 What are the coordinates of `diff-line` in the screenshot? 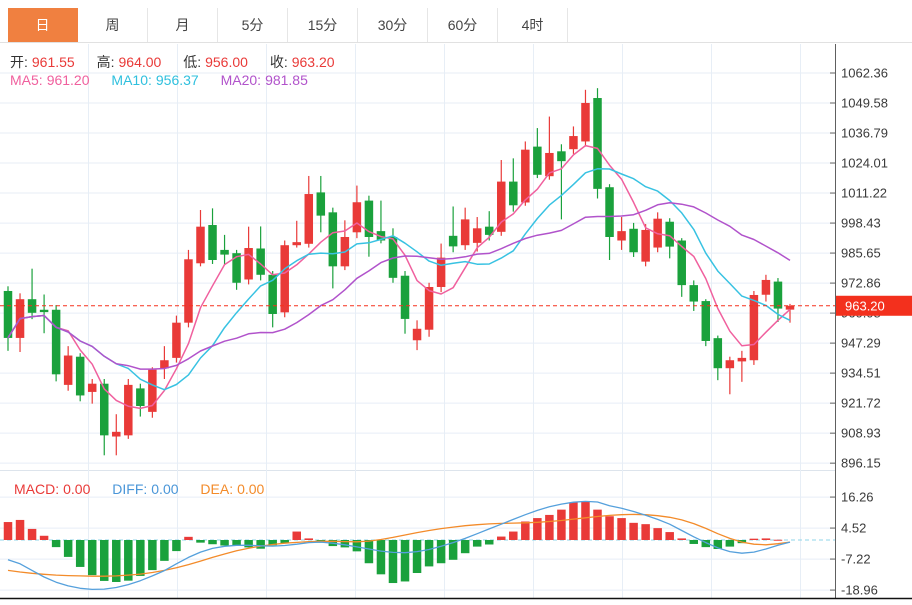 It's located at (399, 545).